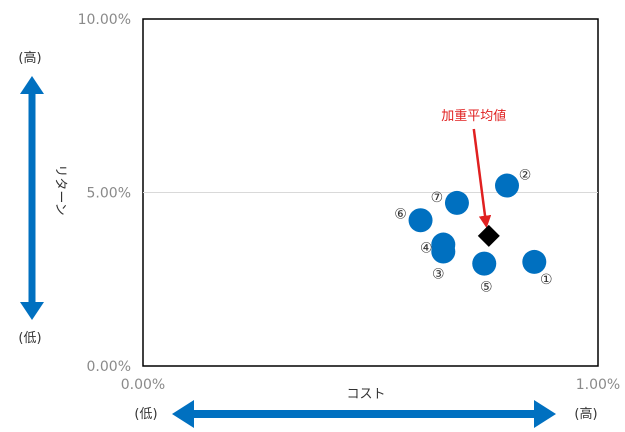 The width and height of the screenshot is (625, 432). What do you see at coordinates (473, 232) in the screenshot?
I see `data-points: ① ② ③ ④ ⑤ ⑥ ⑦` at bounding box center [473, 232].